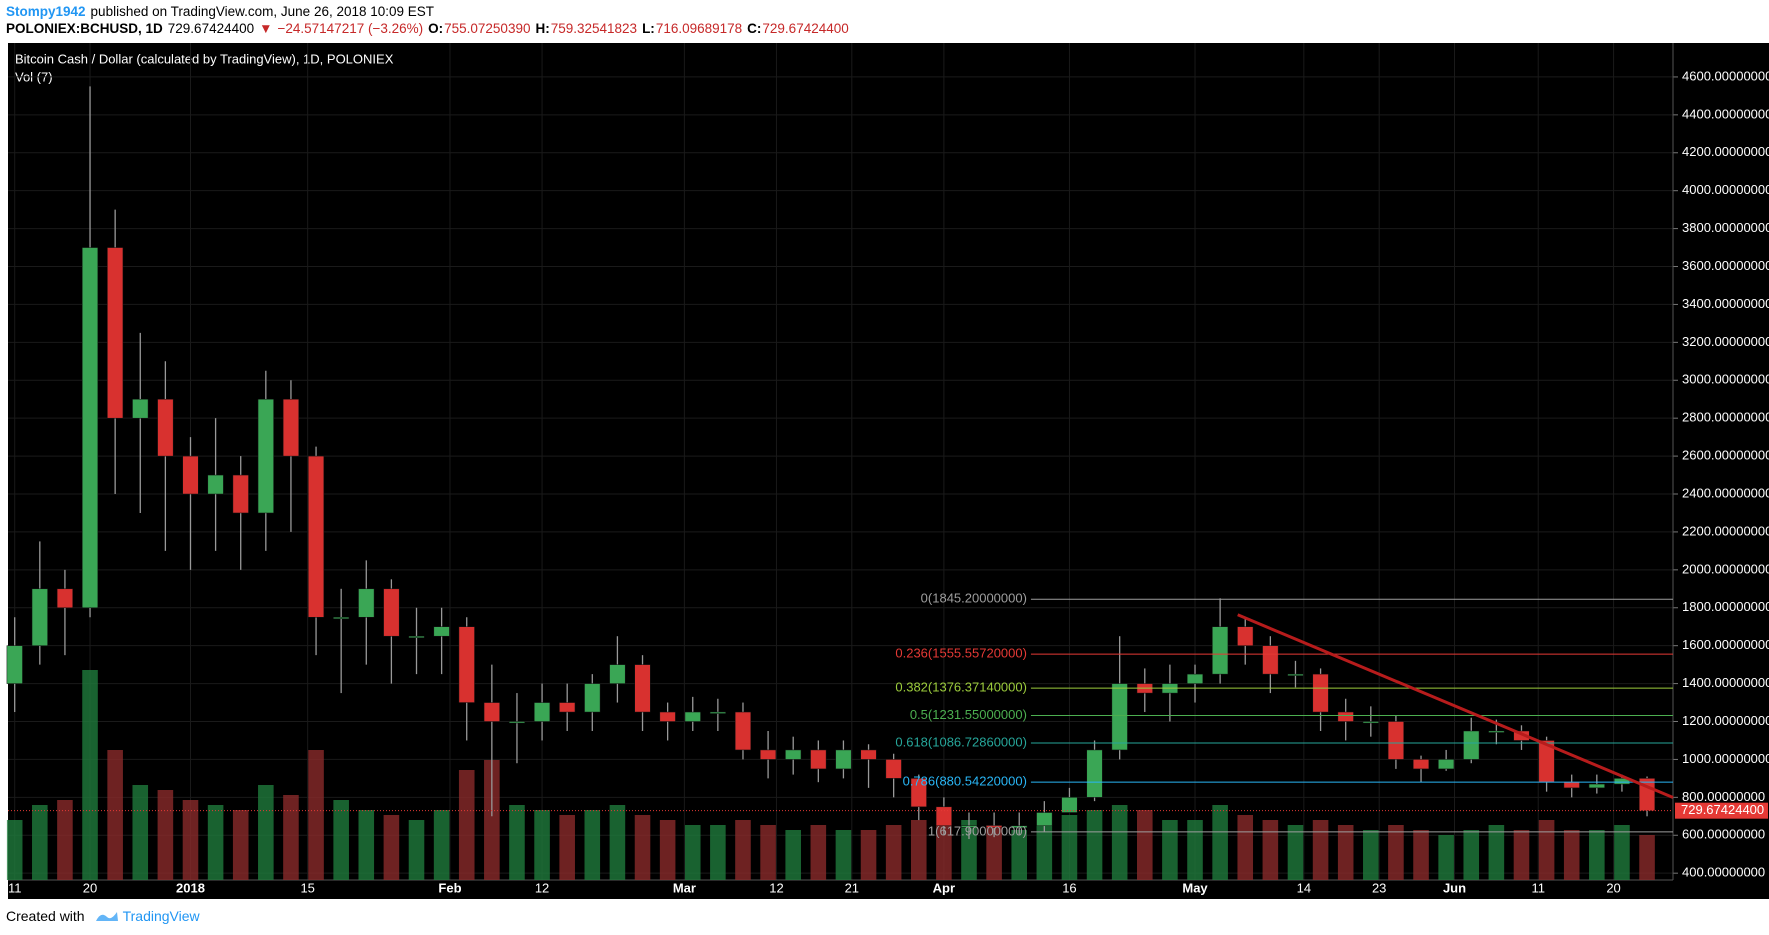  I want to click on y-tick-label: 3600.00000000, so click(1725, 265).